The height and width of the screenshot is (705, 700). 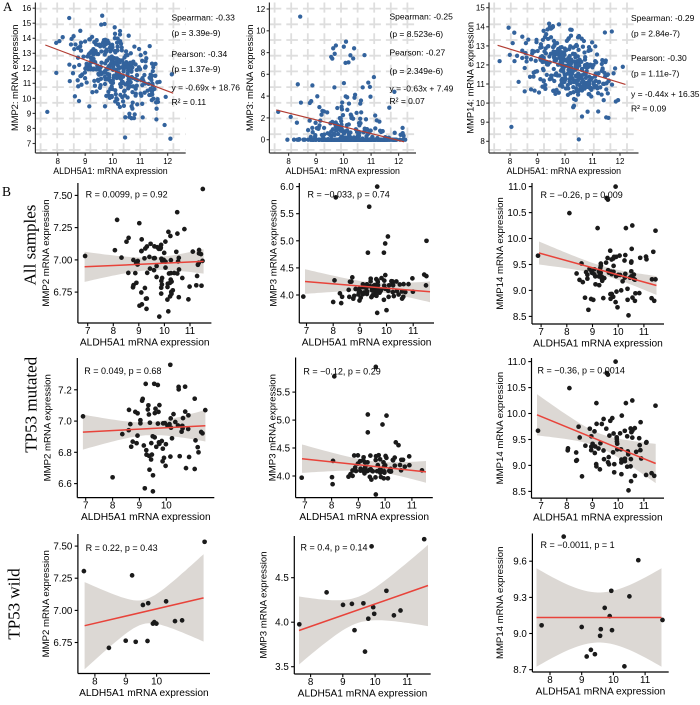 I want to click on svg-text: MMP2: mRNA expression, so click(x=15, y=78).